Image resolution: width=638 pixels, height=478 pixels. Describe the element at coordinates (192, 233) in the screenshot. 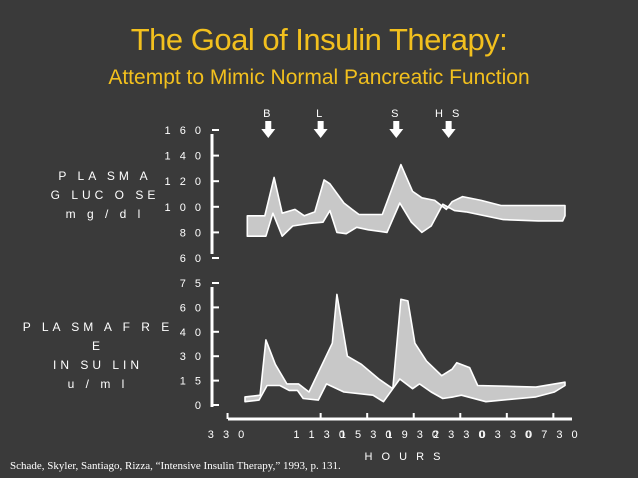

I see `glucose-y-tick-label: 8 0` at that location.